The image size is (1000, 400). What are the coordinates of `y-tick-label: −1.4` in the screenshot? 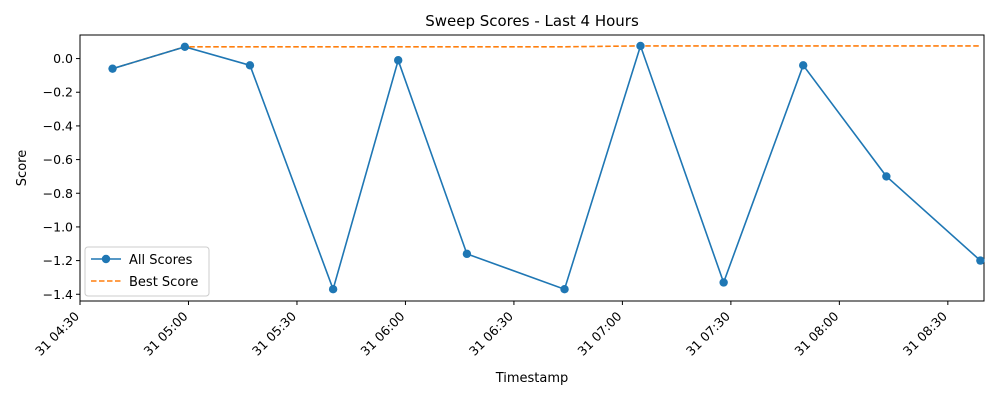 It's located at (58, 294).